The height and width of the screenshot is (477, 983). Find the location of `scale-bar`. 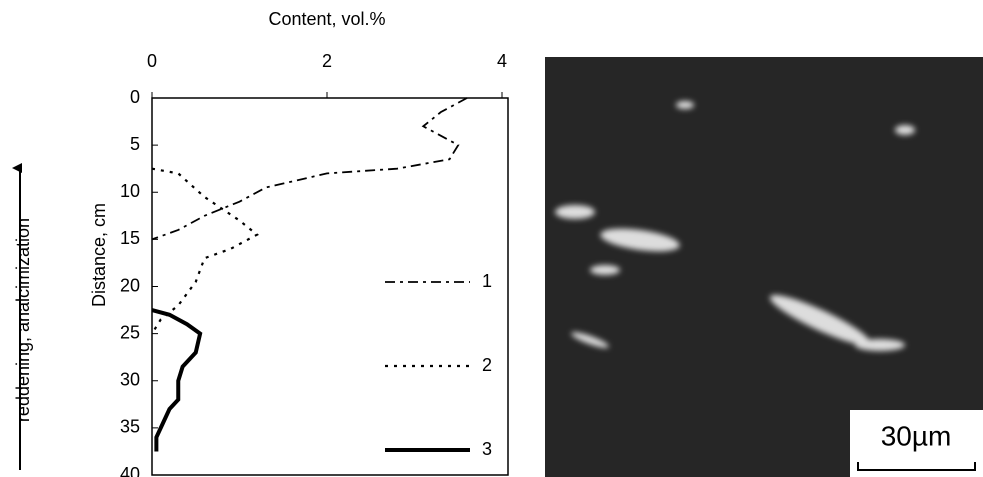

scale-bar is located at coordinates (916, 466).